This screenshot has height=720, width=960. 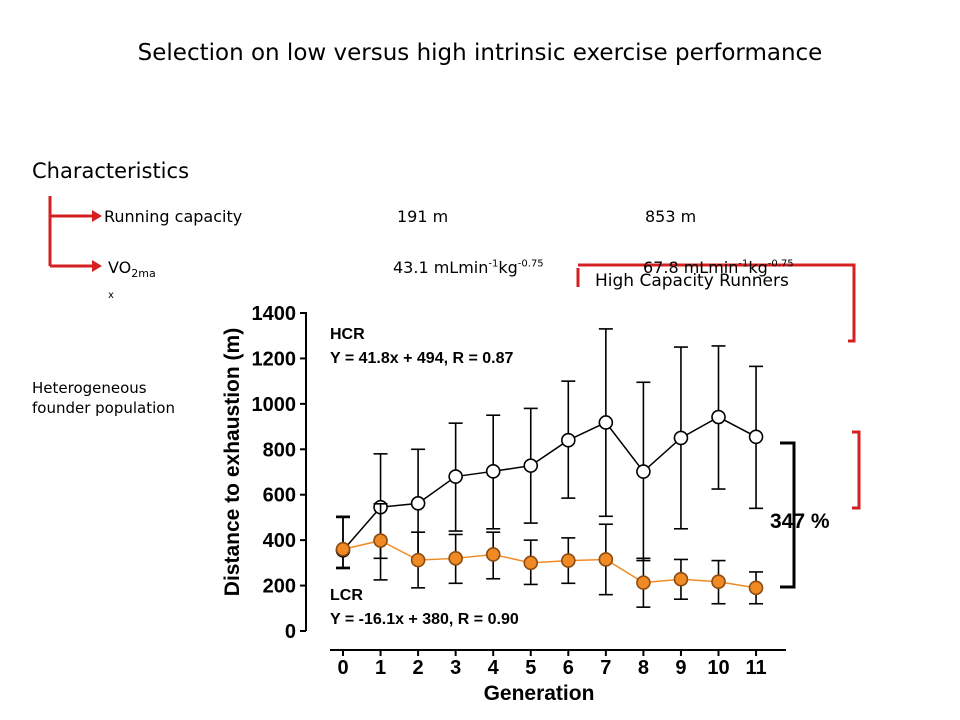 What do you see at coordinates (111, 171) in the screenshot?
I see `characteristics-heading: Characteristics` at bounding box center [111, 171].